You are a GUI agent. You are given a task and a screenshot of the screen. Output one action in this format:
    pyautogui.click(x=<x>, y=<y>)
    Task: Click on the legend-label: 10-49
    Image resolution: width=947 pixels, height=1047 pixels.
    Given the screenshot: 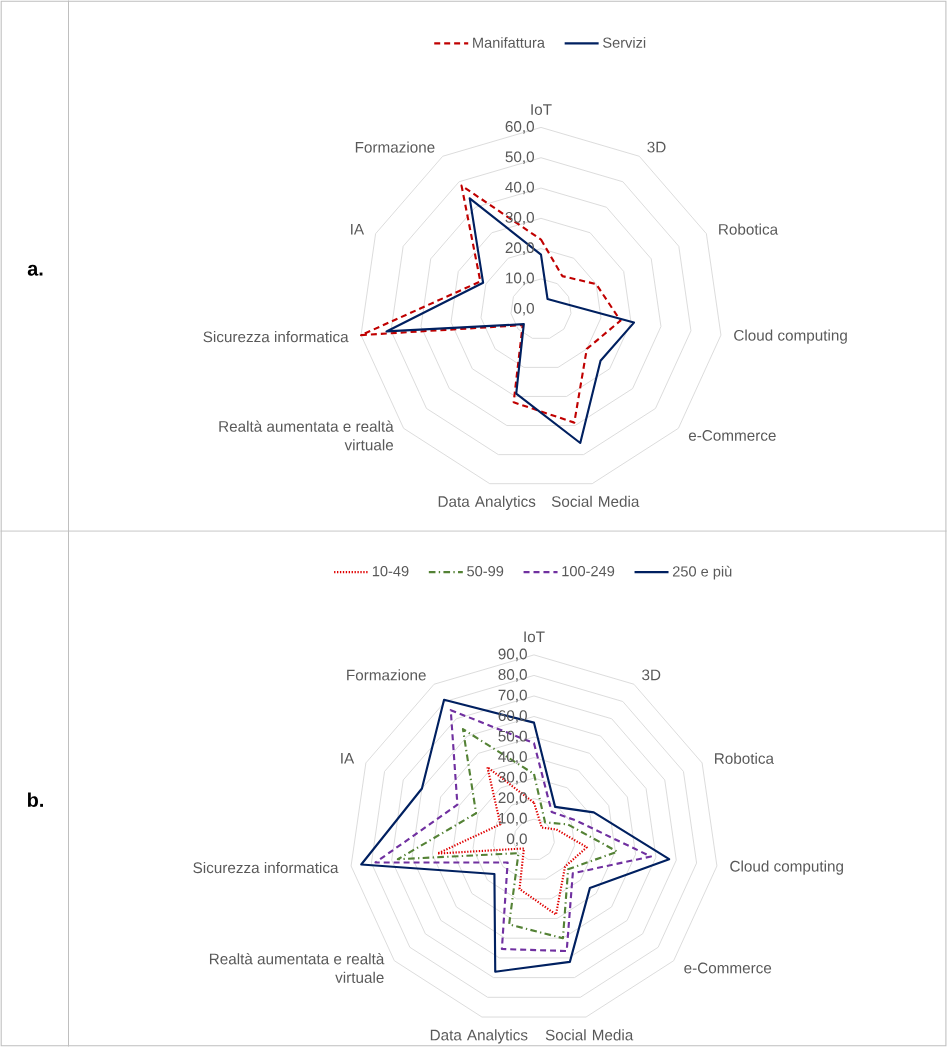 What is the action you would take?
    pyautogui.click(x=390, y=571)
    